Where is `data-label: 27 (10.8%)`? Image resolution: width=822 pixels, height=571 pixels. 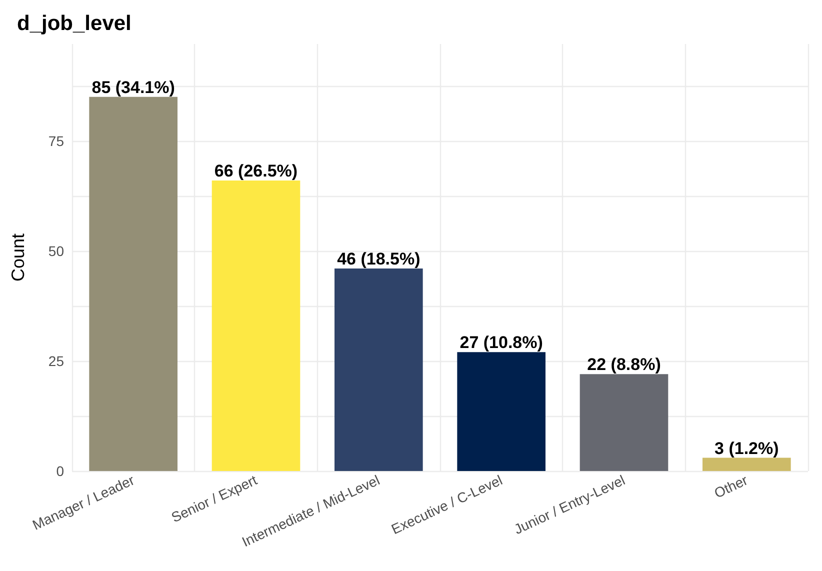
data-label: 27 (10.8%) is located at coordinates (501, 342).